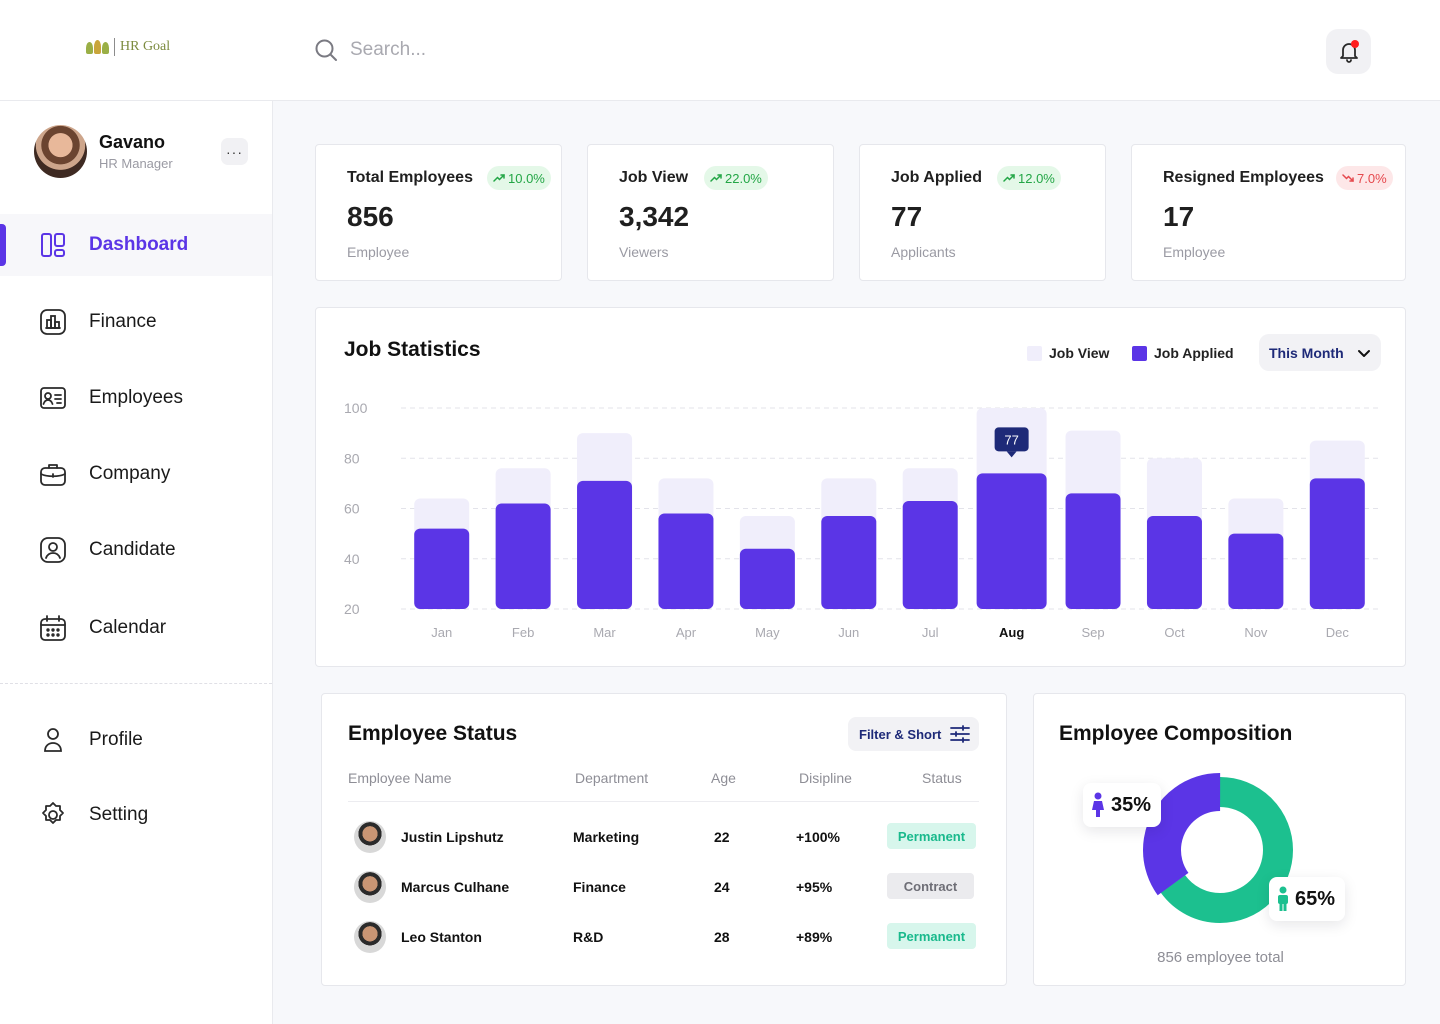 The height and width of the screenshot is (1024, 1440). What do you see at coordinates (1098, 804) in the screenshot?
I see `female-icon` at bounding box center [1098, 804].